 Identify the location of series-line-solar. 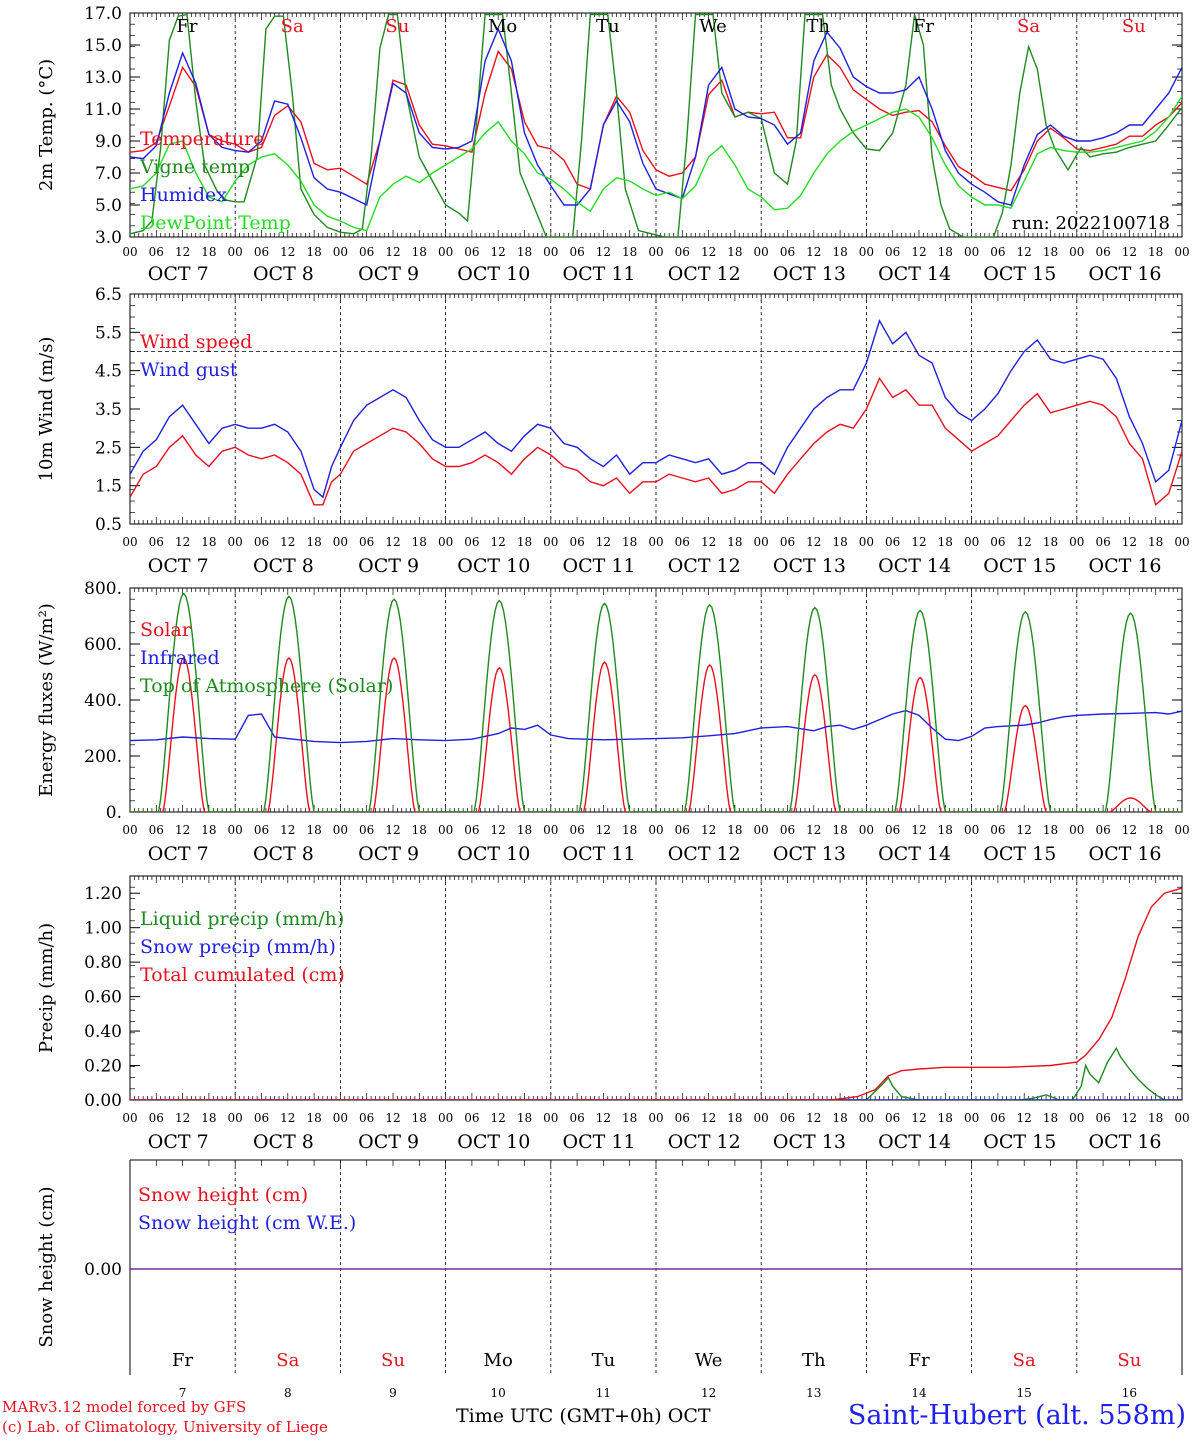
(656, 734).